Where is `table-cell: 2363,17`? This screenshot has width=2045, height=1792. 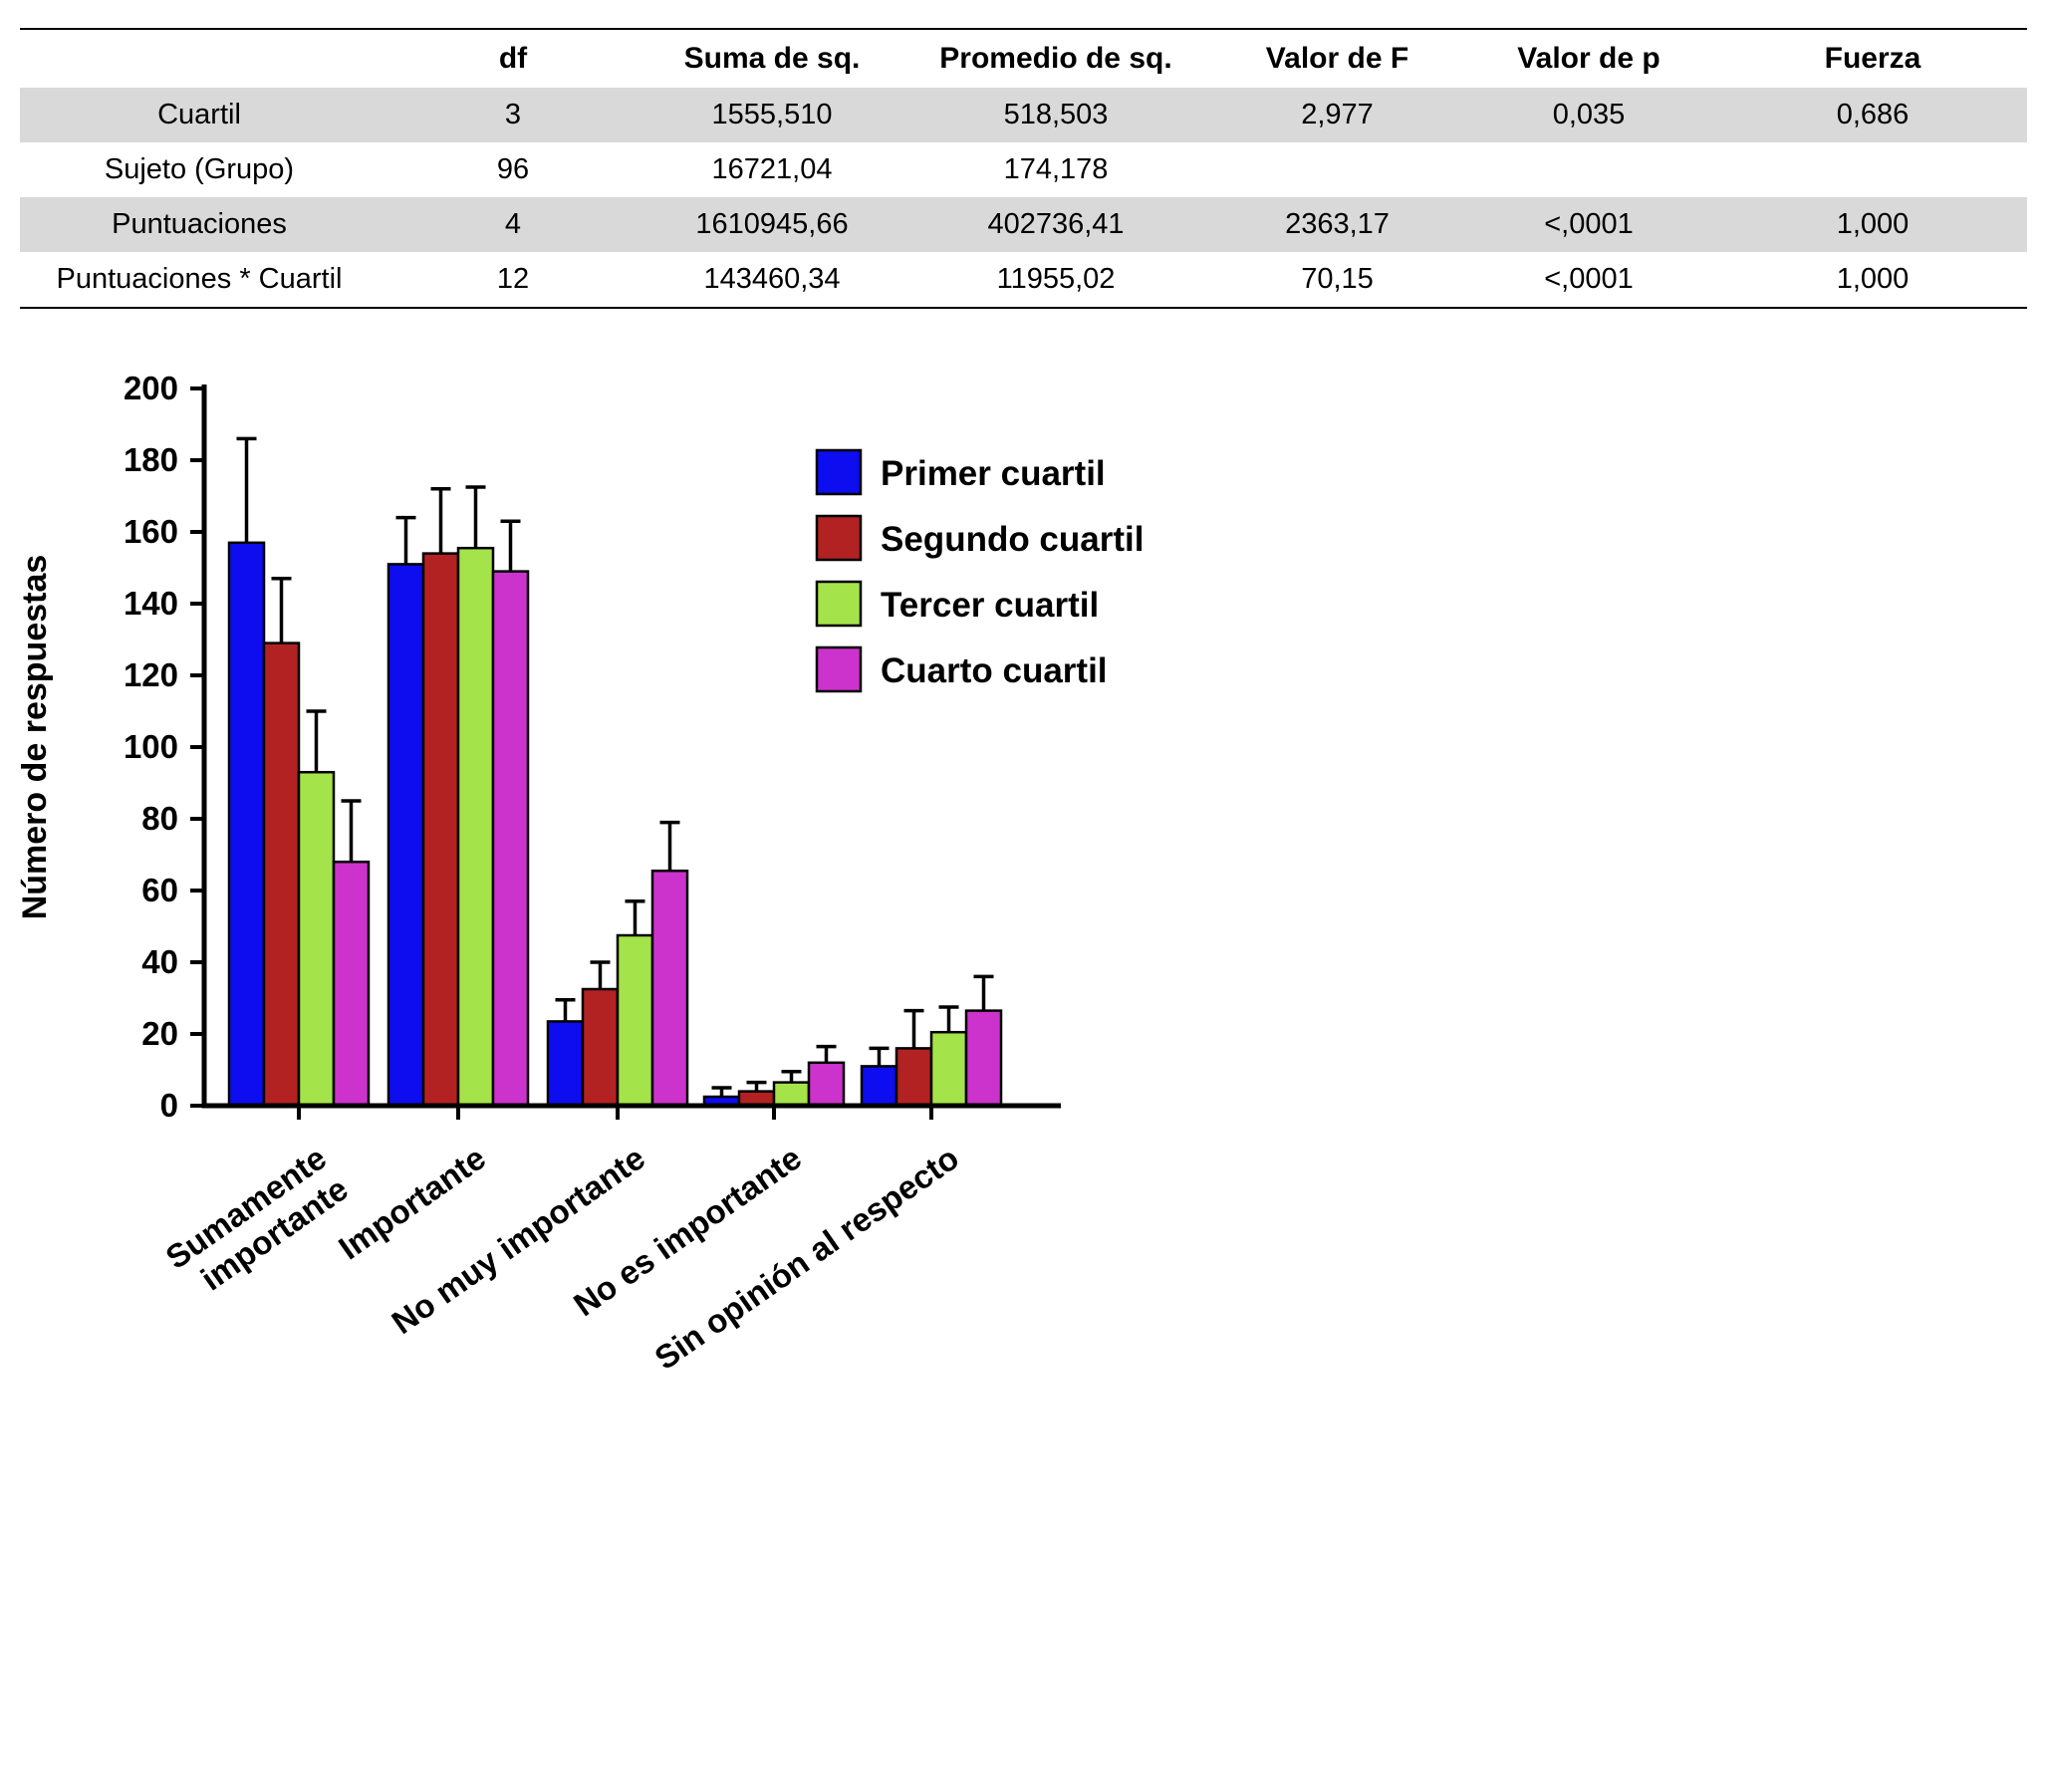
table-cell: 2363,17 is located at coordinates (1337, 224).